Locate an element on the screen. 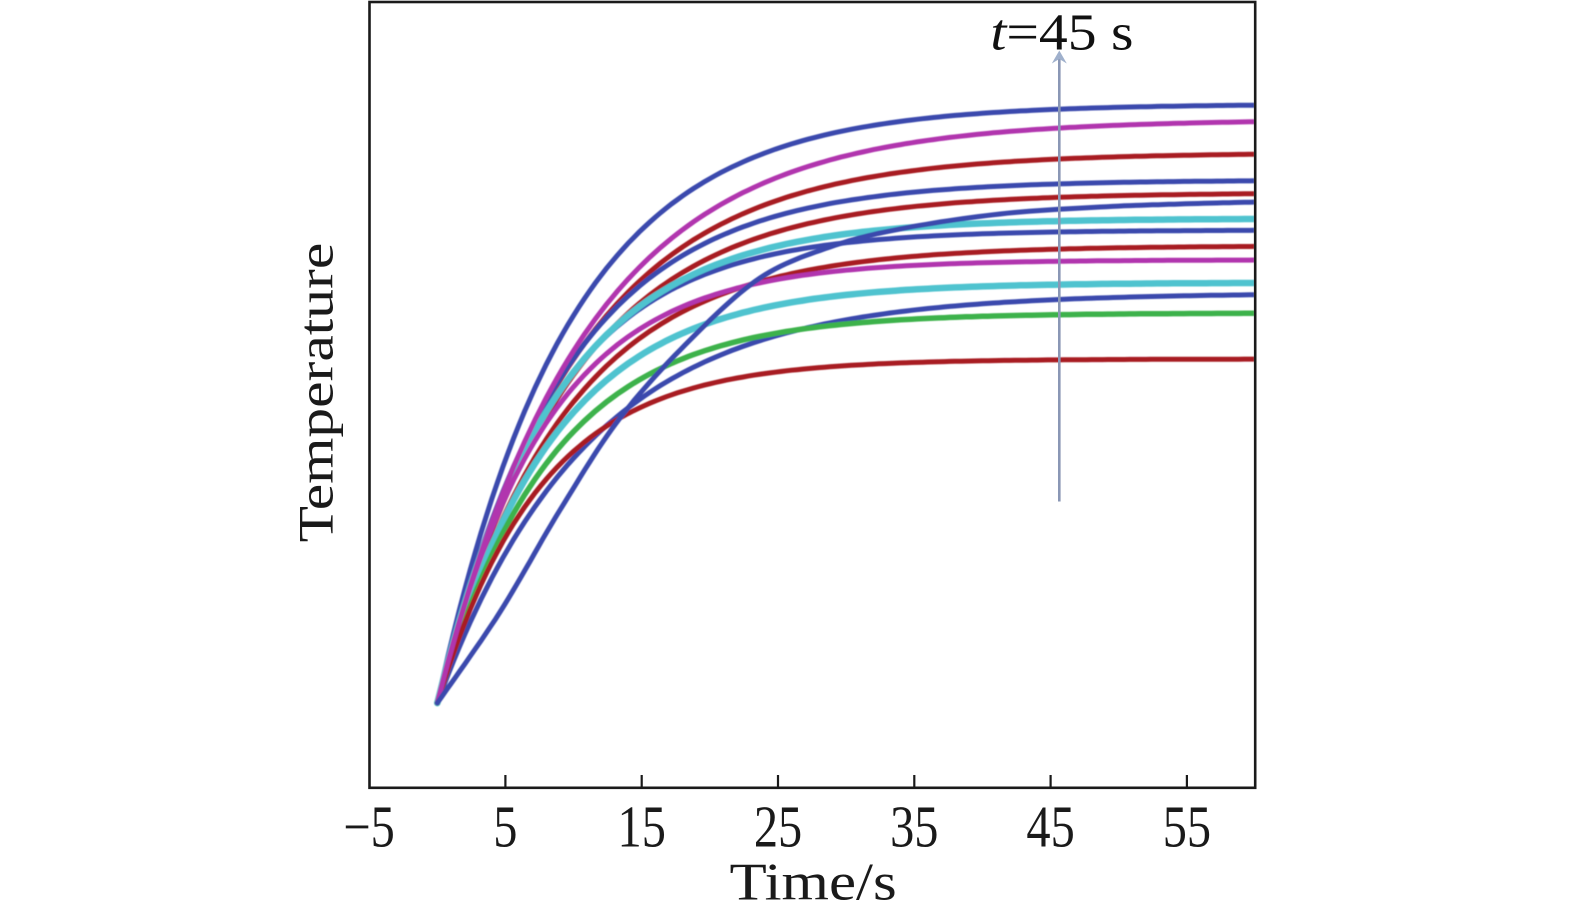 This screenshot has width=1575, height=918. svg-text: 5 is located at coordinates (505, 827).